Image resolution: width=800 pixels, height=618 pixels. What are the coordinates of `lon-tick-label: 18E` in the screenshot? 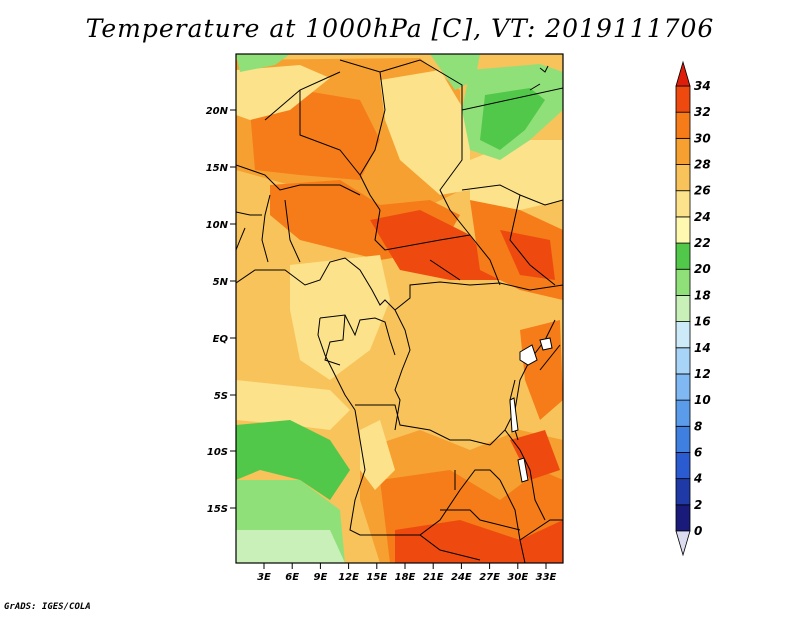 It's located at (405, 577).